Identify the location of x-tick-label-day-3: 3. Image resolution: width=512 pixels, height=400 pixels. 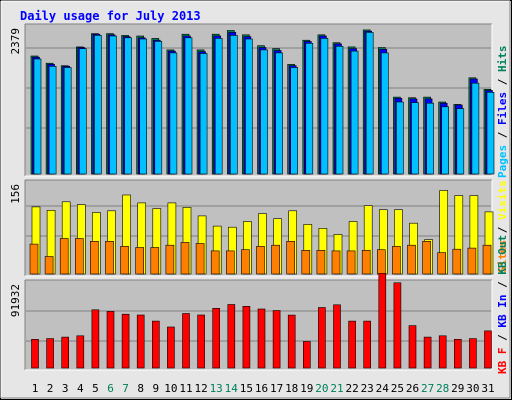
(65, 388).